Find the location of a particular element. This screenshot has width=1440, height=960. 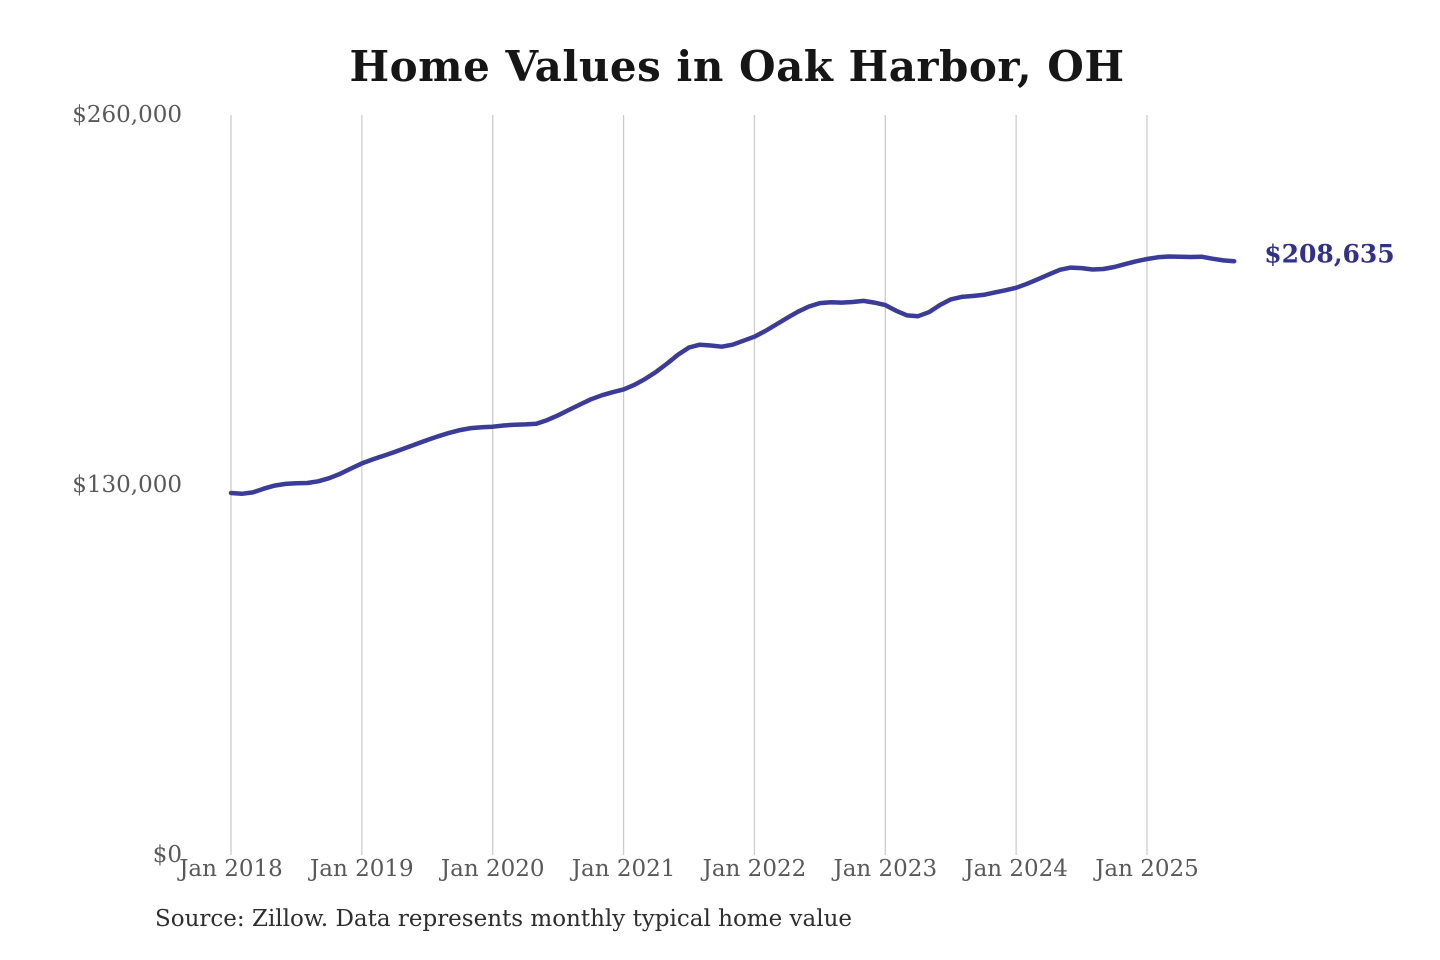

x-tick-label: Jan 2020 is located at coordinates (492, 869).